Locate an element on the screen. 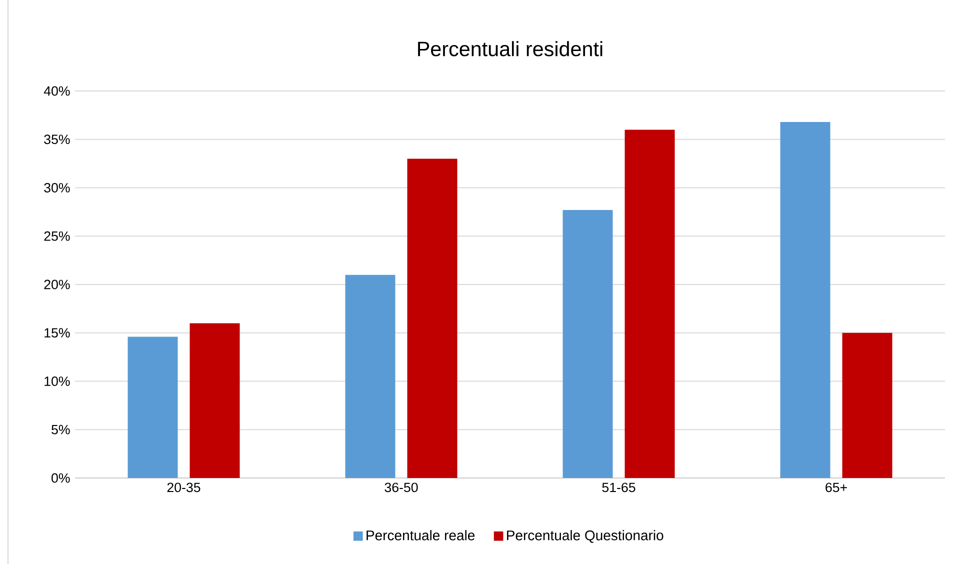 This screenshot has height=564, width=963. legend-label: Percentuale reale is located at coordinates (420, 535).